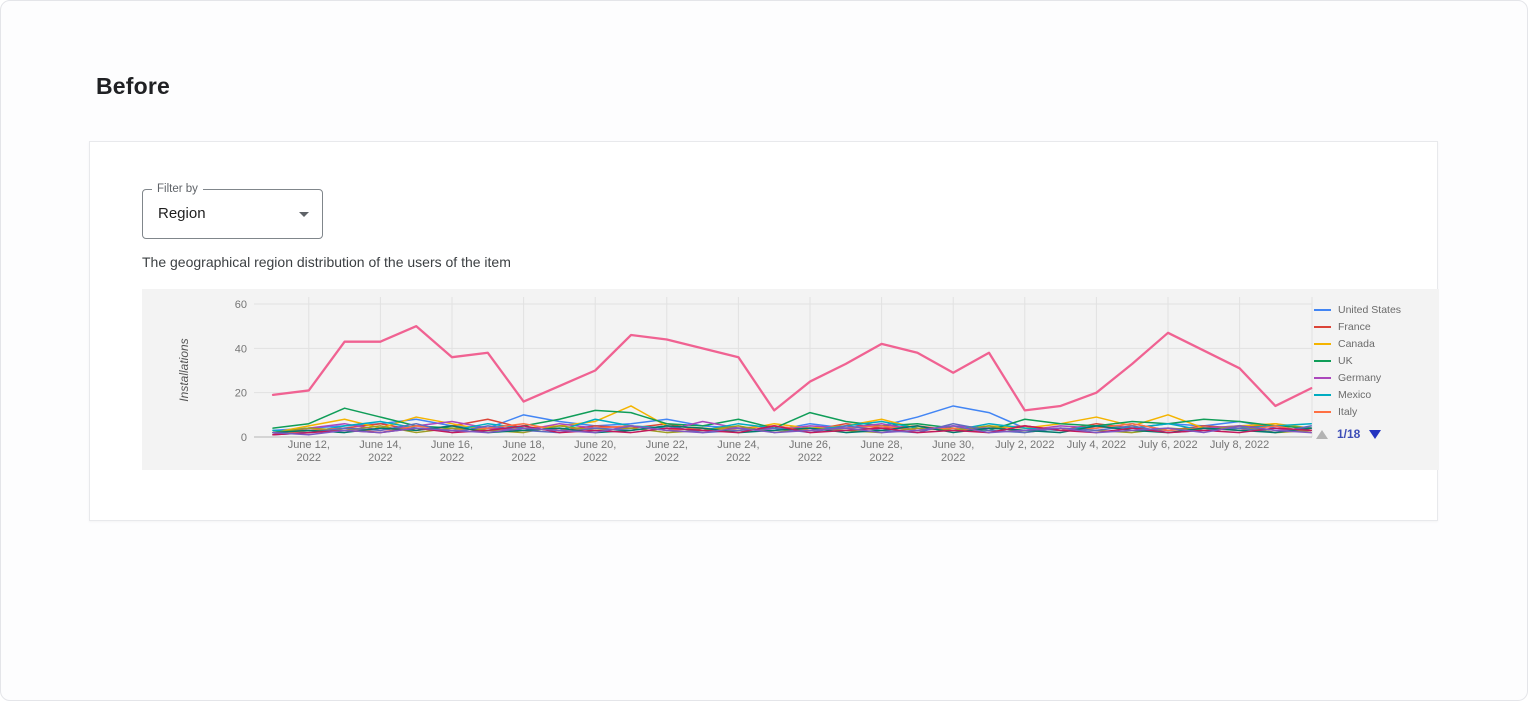  What do you see at coordinates (1356, 343) in the screenshot?
I see `legend-label: Canada` at bounding box center [1356, 343].